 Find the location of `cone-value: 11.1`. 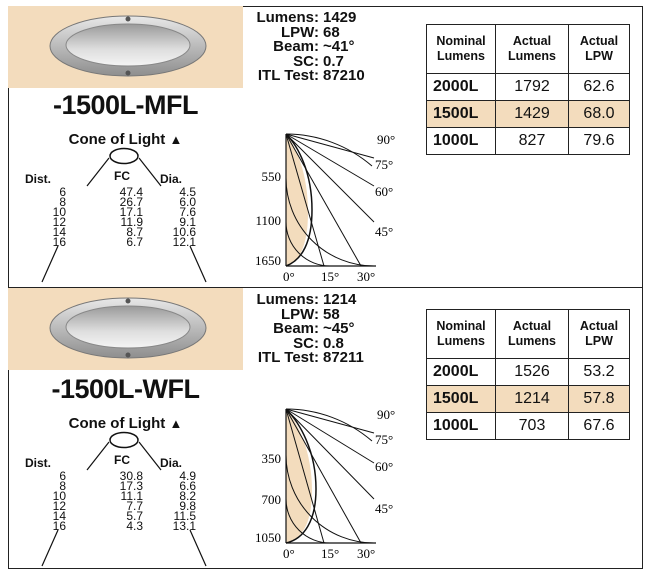

cone-value: 11.1 is located at coordinates (131, 496).